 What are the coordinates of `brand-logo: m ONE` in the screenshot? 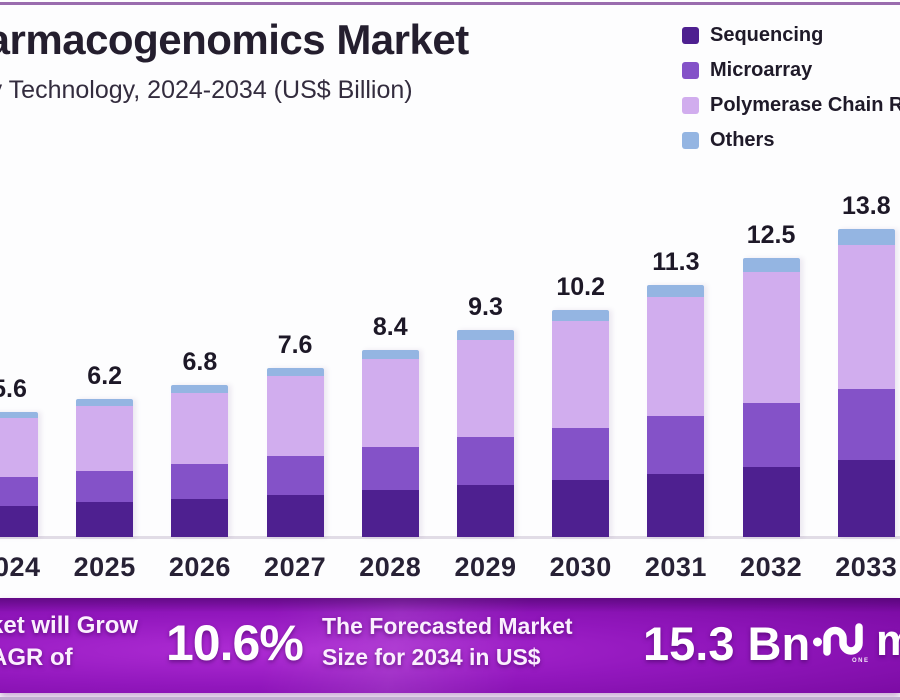 It's located at (856, 639).